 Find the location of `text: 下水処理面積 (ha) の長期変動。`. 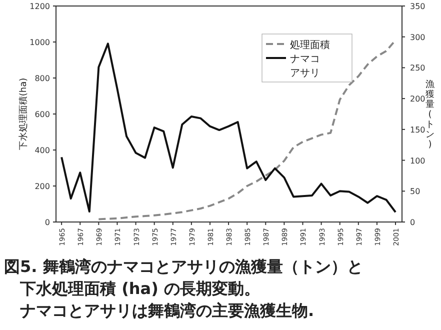

text: 下水処理面積 (ha) の長期変動。 is located at coordinates (139, 288).